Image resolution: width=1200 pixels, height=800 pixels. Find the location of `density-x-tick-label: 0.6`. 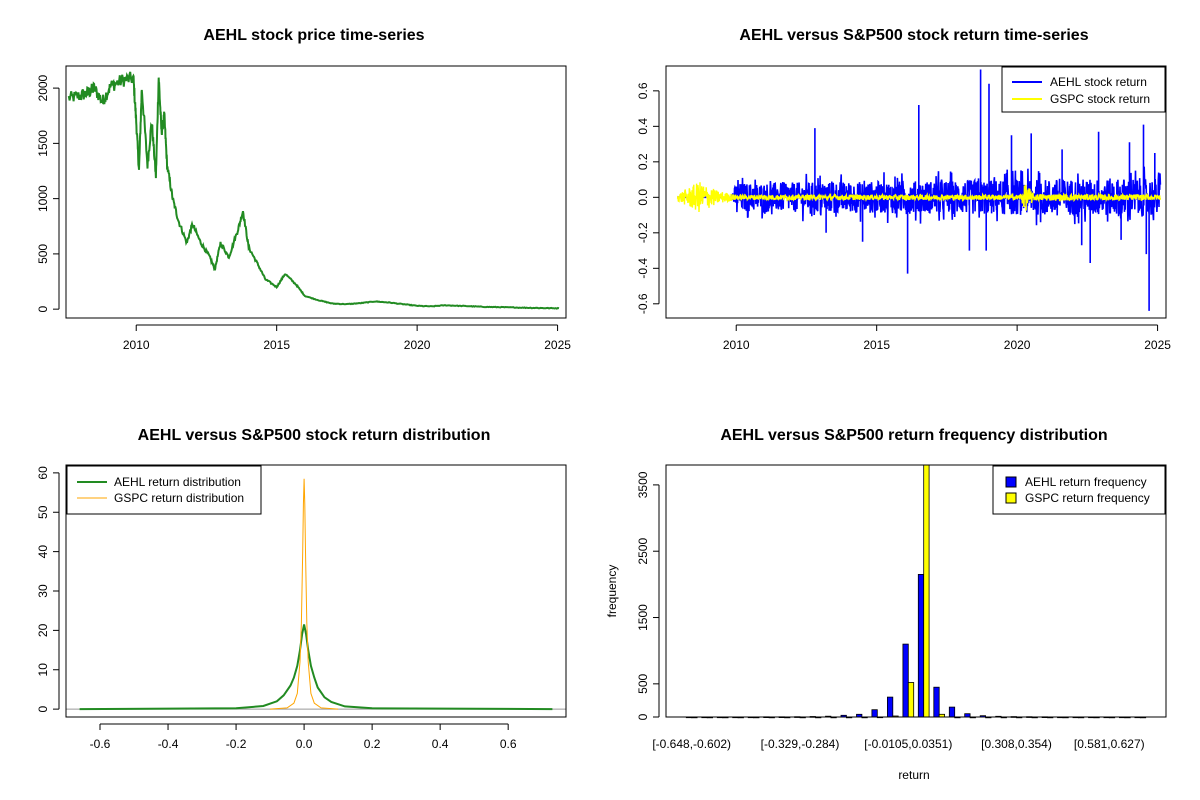

density-x-tick-label: 0.6 is located at coordinates (508, 744).